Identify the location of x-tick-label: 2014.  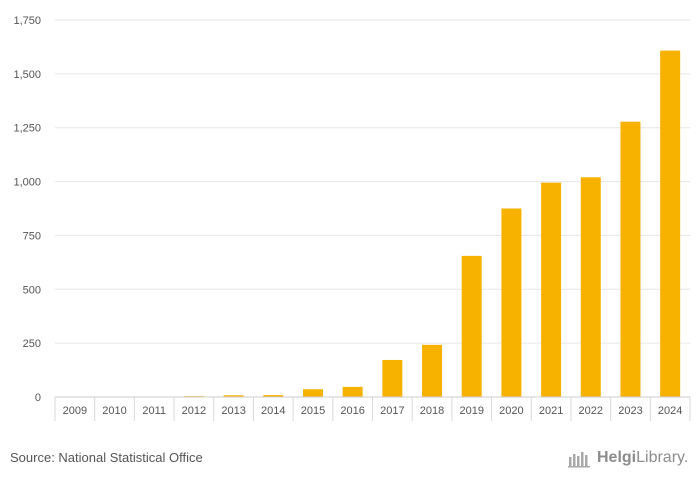
(273, 411).